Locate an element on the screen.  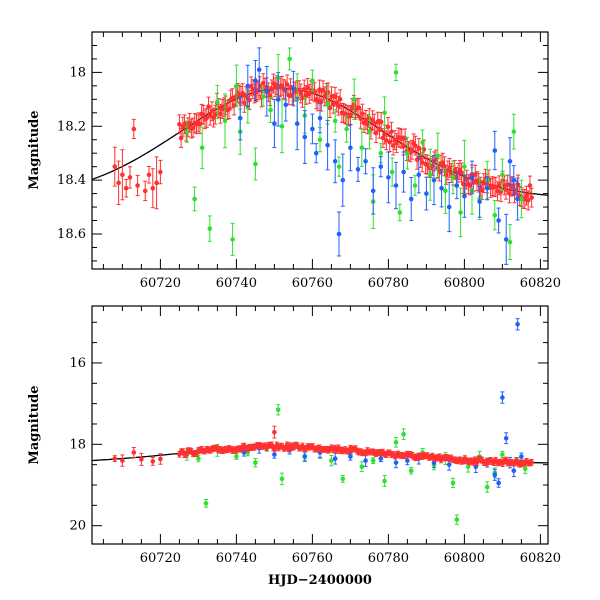
top-x-tick-label: 60820 is located at coordinates (540, 283).